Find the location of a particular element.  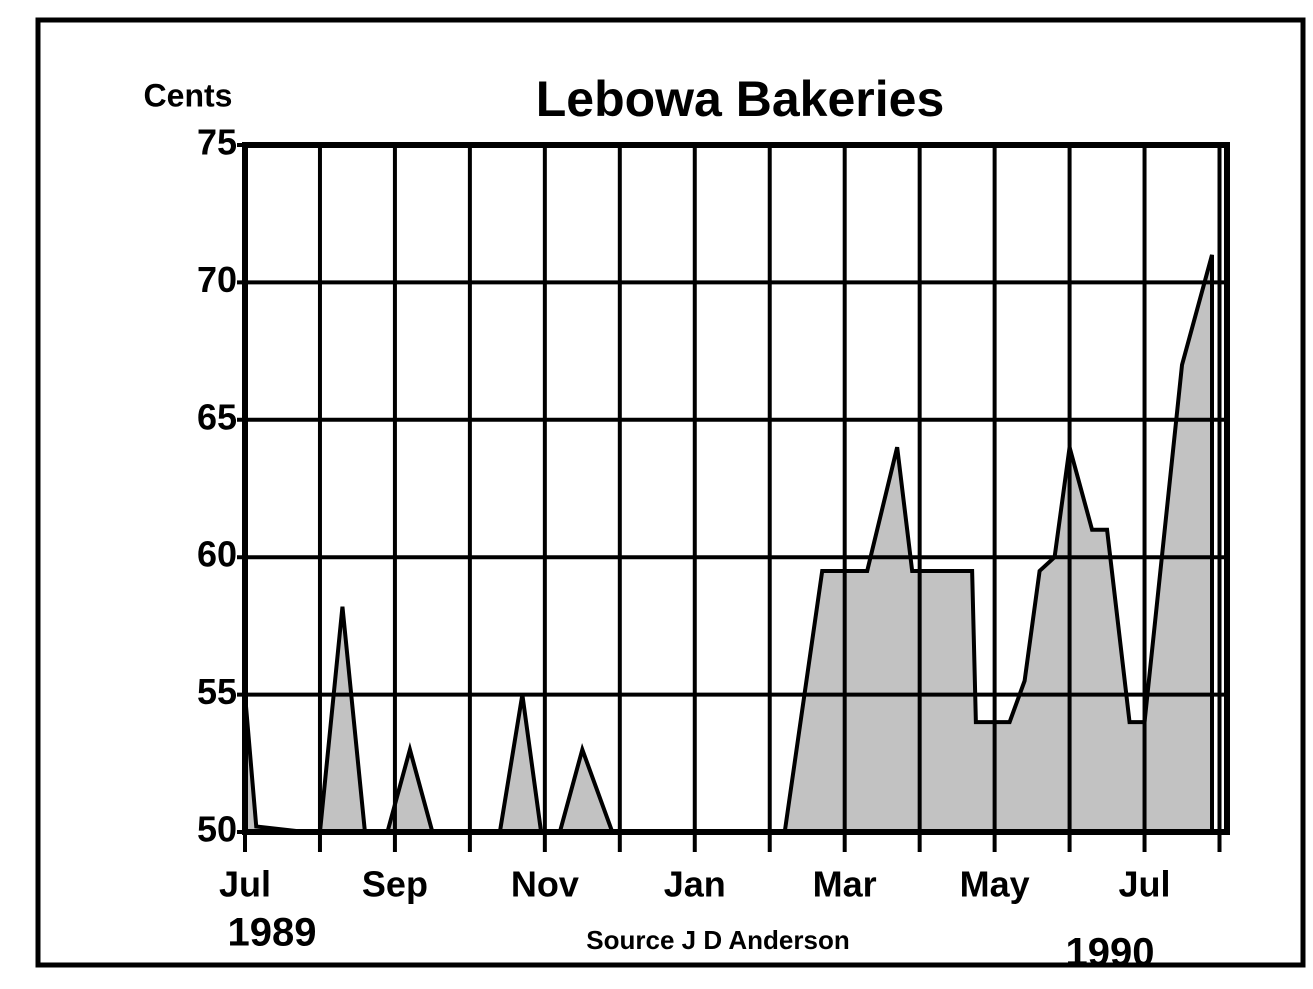

y-tick-label: 65 is located at coordinates (217, 416).